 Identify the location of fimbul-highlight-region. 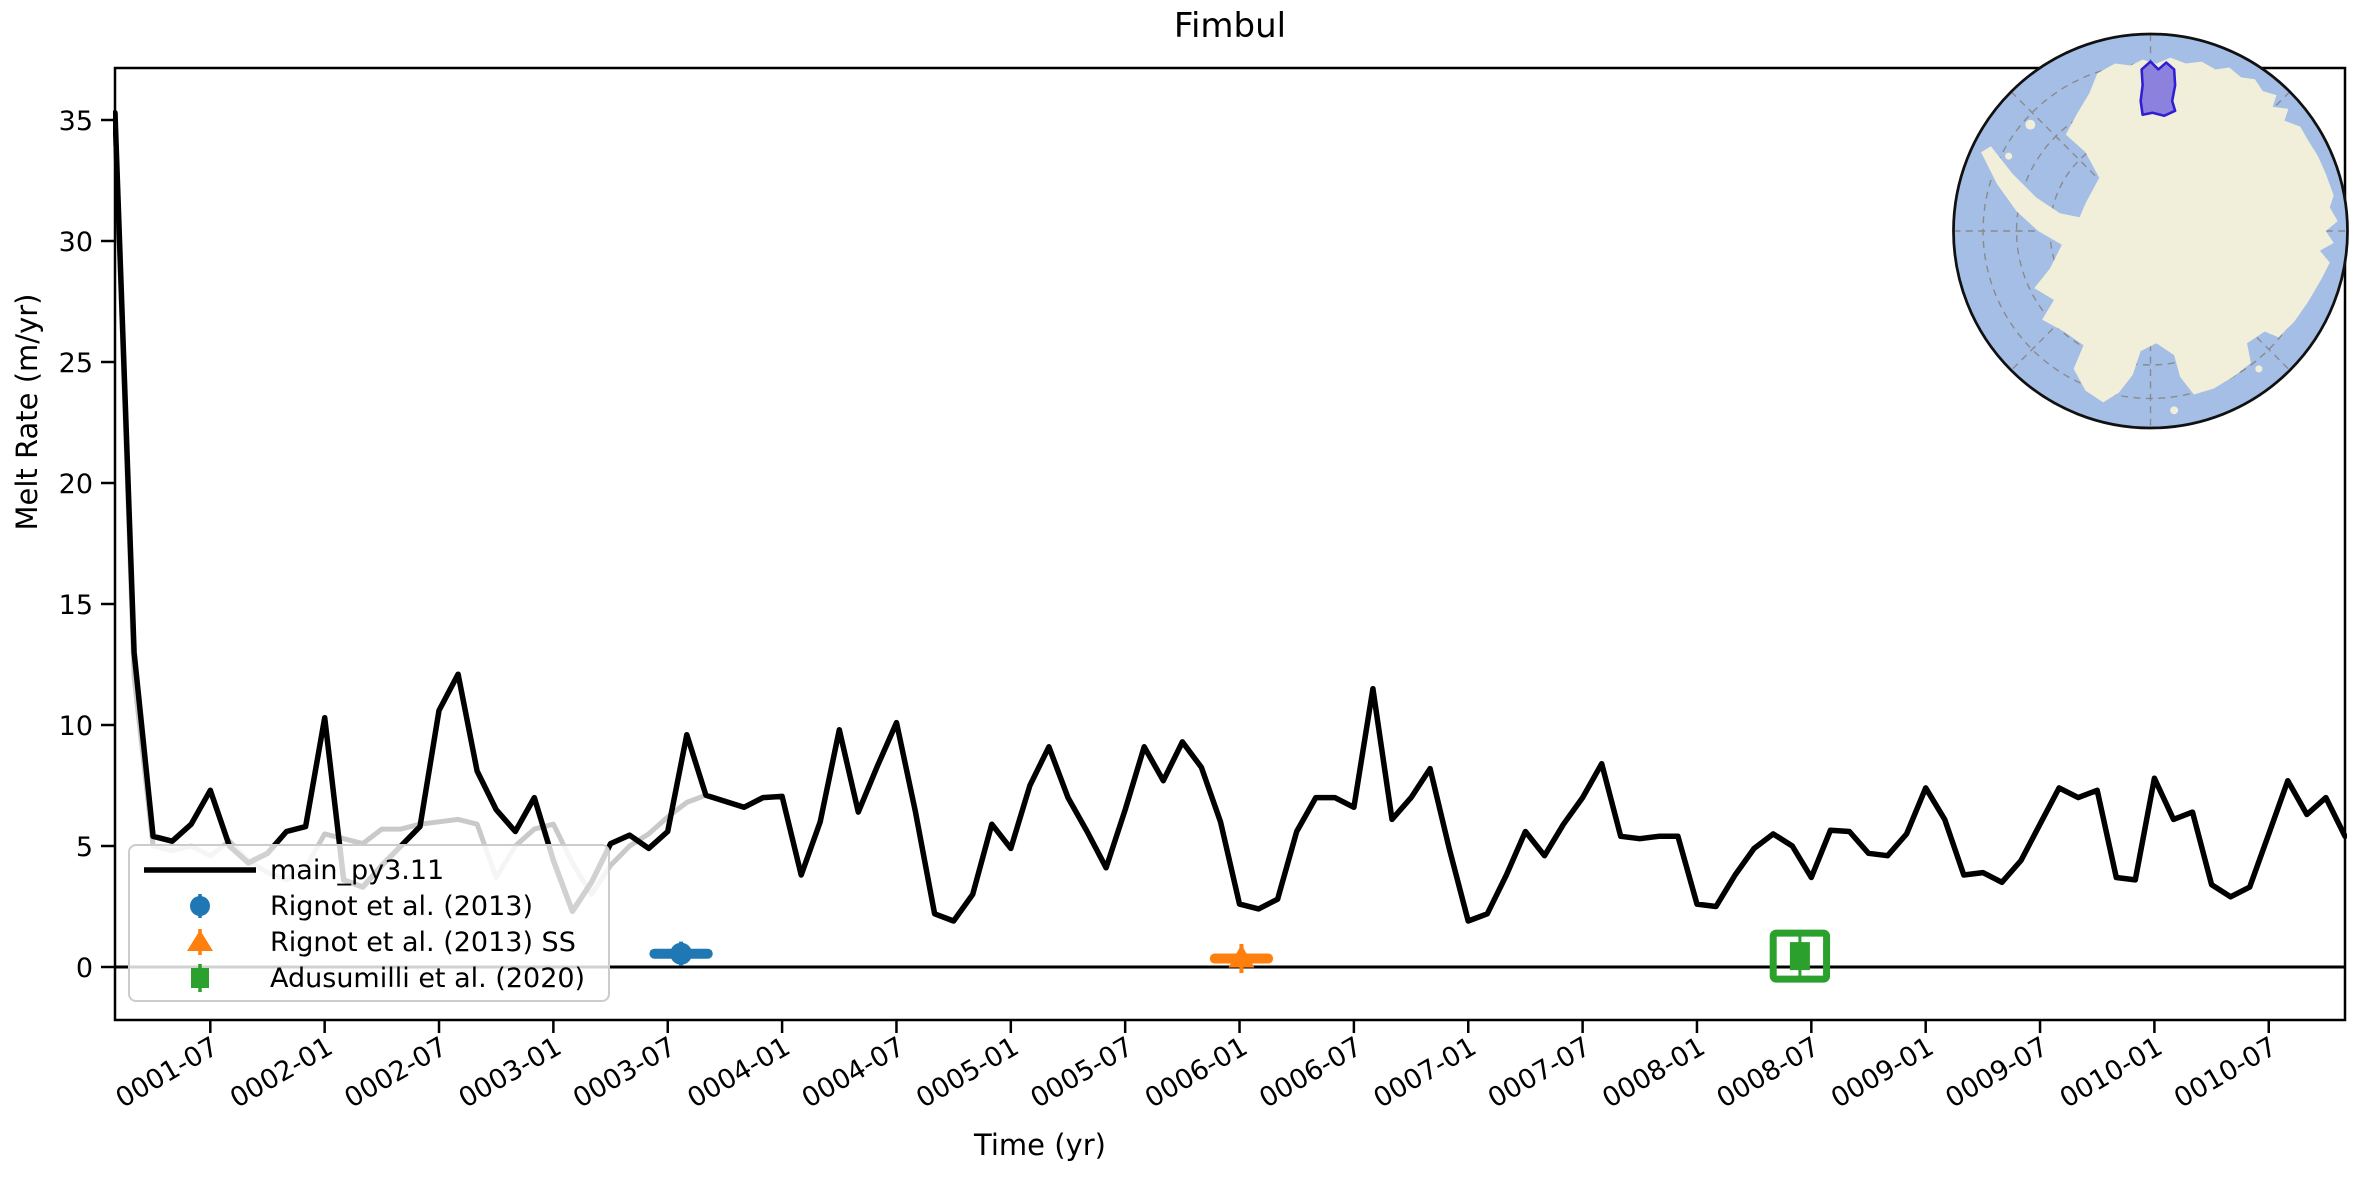
(2158, 89).